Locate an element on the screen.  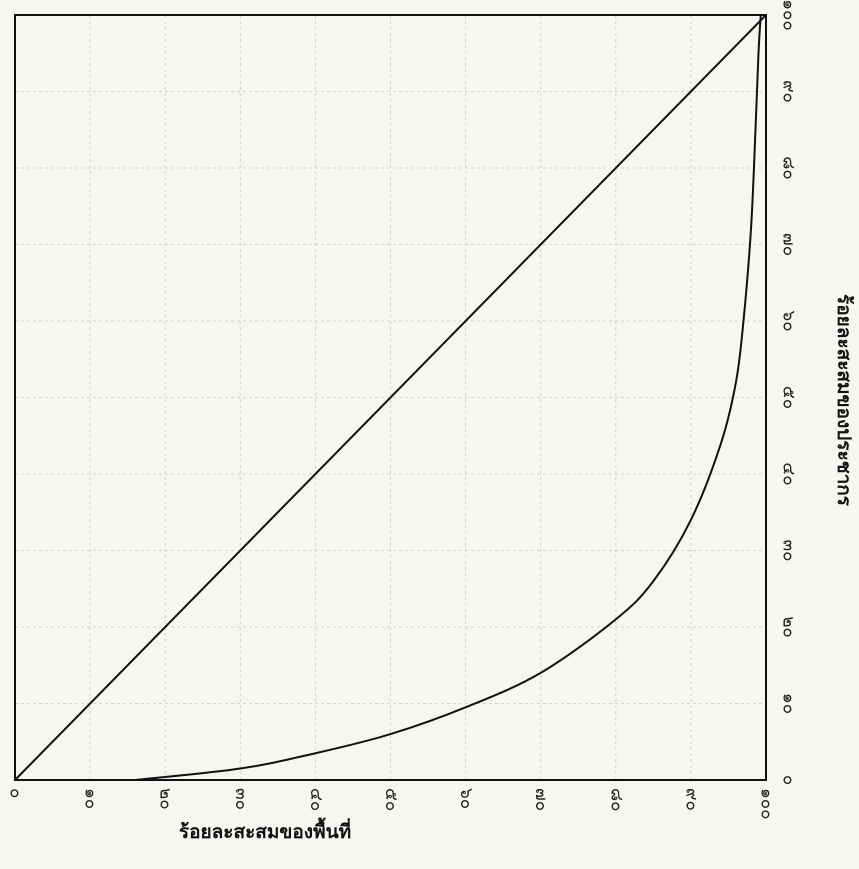
x-tick-label: ๓๐ is located at coordinates (241, 799).